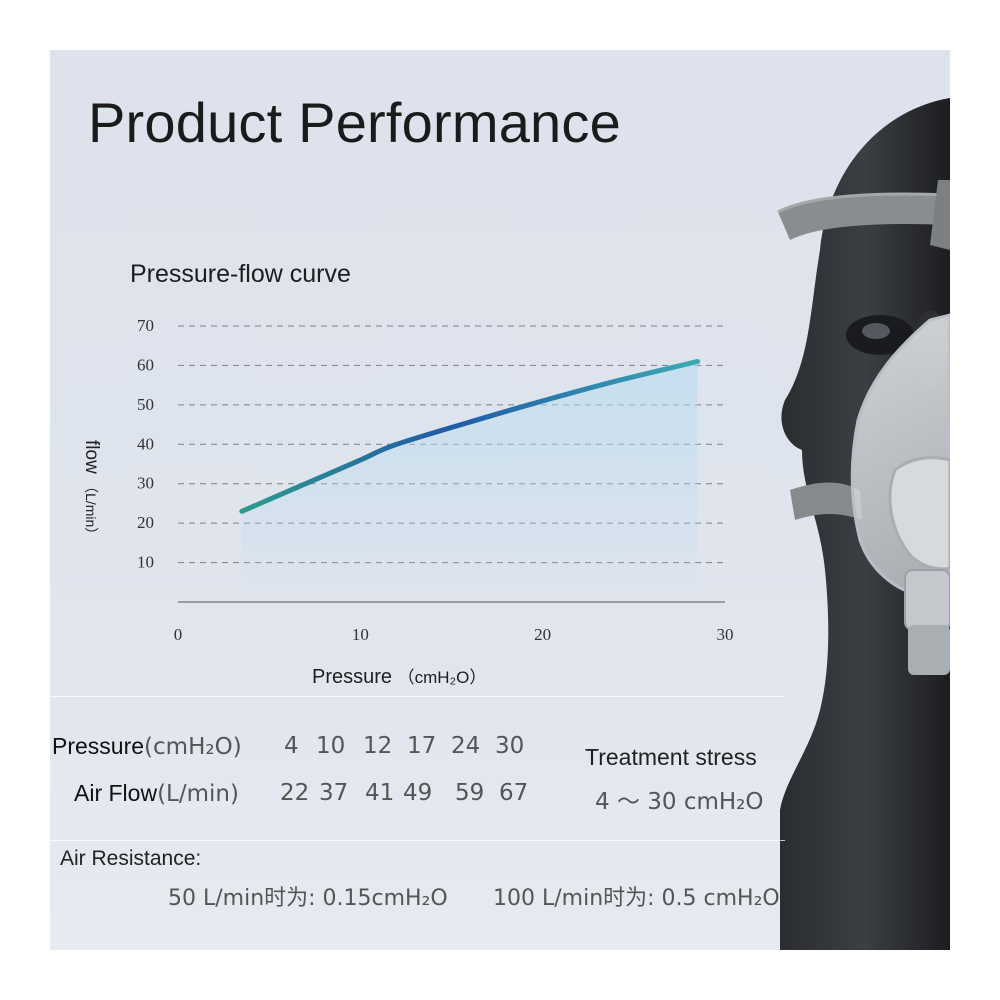 The image size is (1000, 1000). I want to click on mask-frame, so click(919, 513).